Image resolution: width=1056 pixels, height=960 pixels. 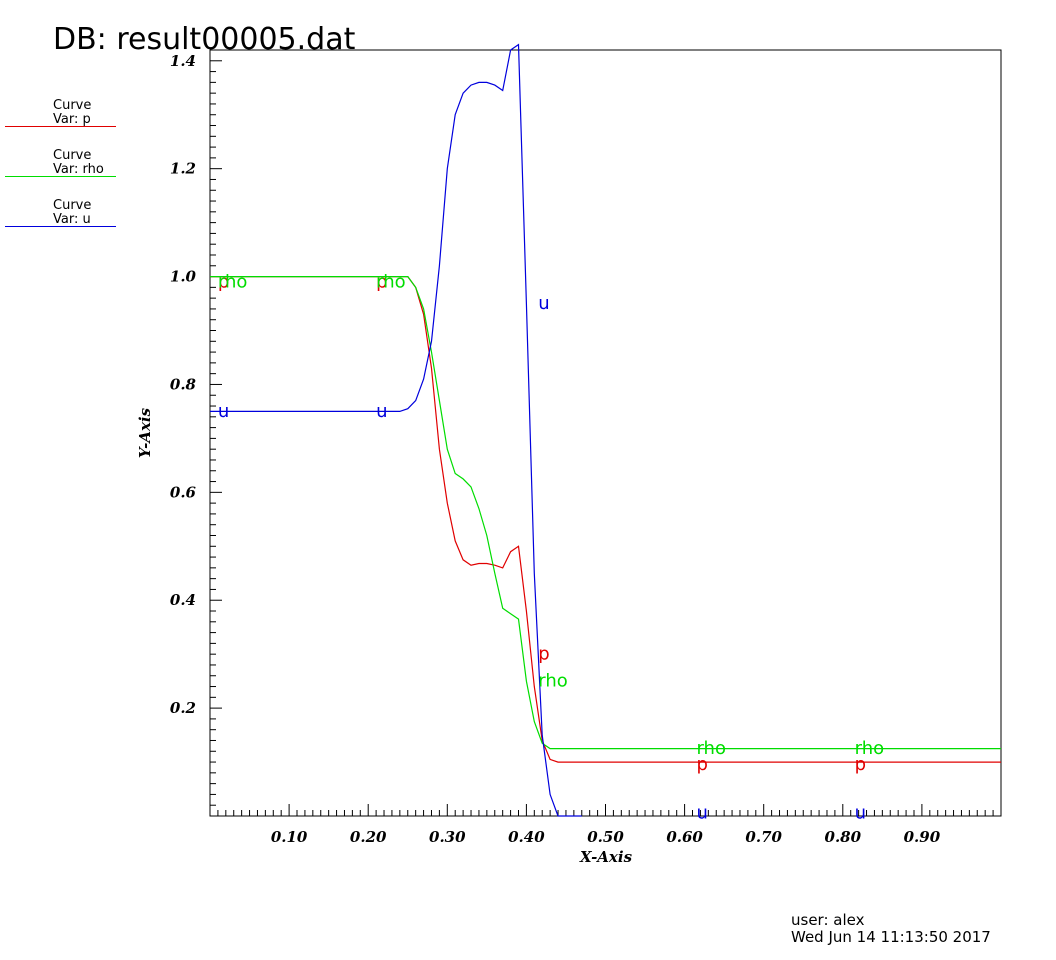 I want to click on x-tick-label: 0.10, so click(x=289, y=837).